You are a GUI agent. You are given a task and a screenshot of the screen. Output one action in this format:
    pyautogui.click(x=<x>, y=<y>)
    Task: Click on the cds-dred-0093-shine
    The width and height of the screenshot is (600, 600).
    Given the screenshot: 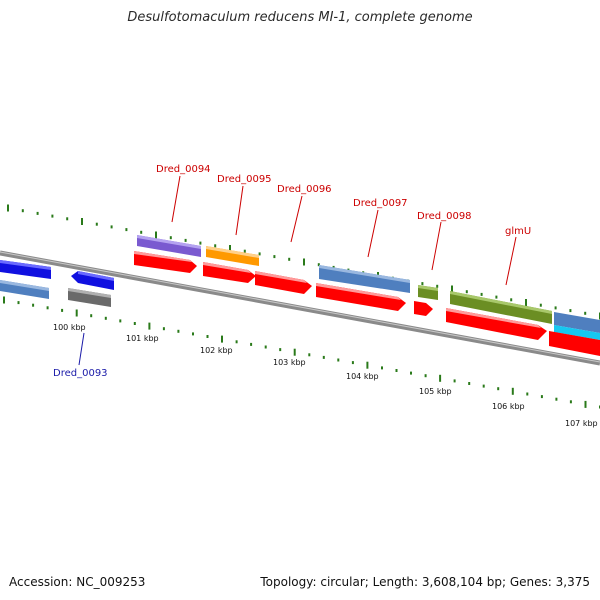 What is the action you would take?
    pyautogui.click(x=89, y=293)
    